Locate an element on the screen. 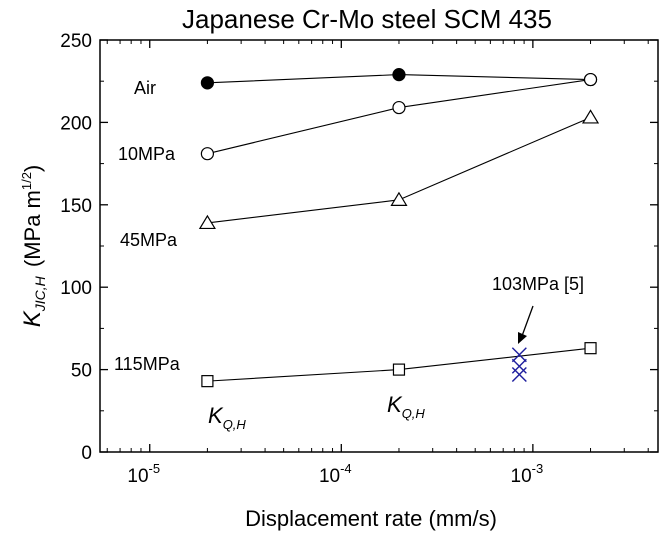 The height and width of the screenshot is (536, 662). y-tick-label: 100 is located at coordinates (76, 288).